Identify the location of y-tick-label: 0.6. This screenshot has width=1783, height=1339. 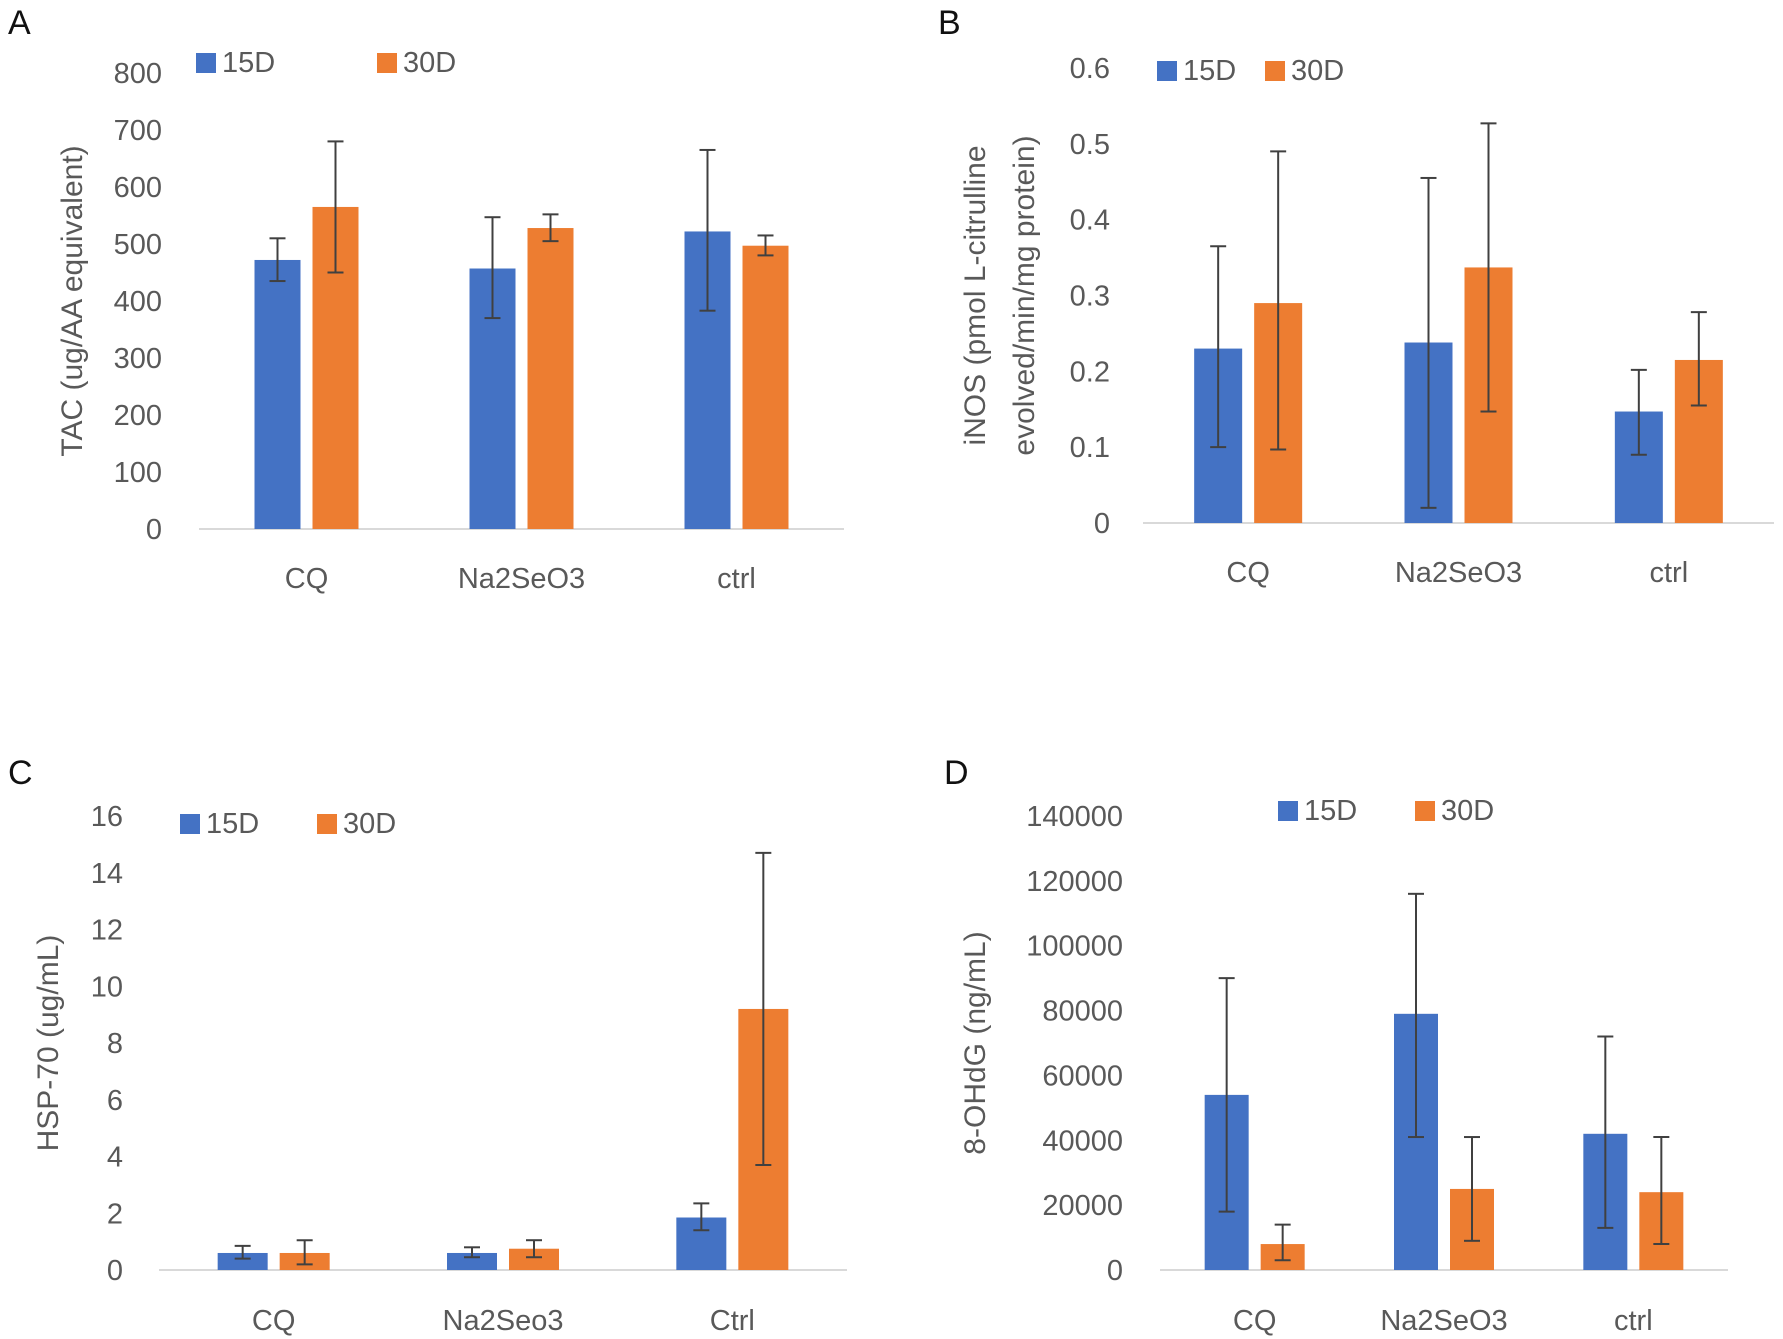
(1090, 69).